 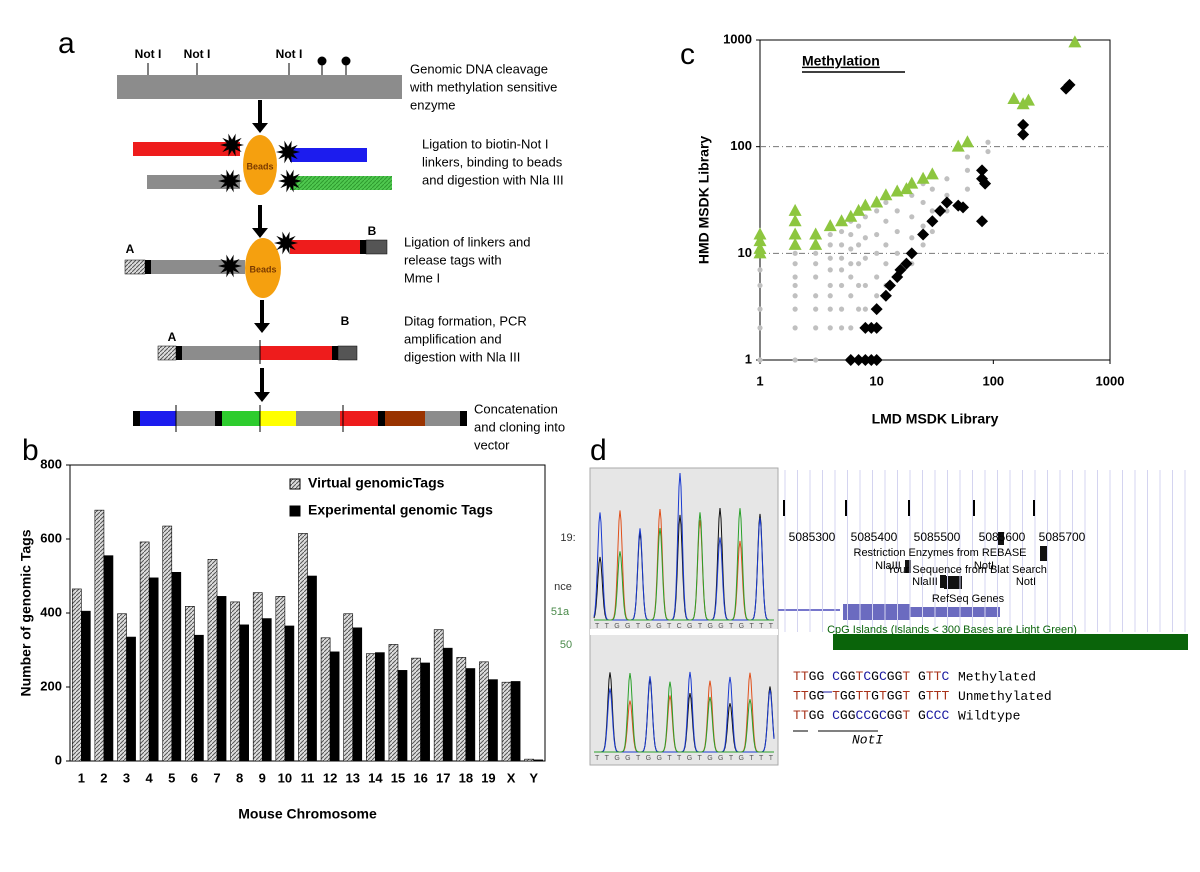 What do you see at coordinates (422, 277) in the screenshot?
I see `step-text: Mme I` at bounding box center [422, 277].